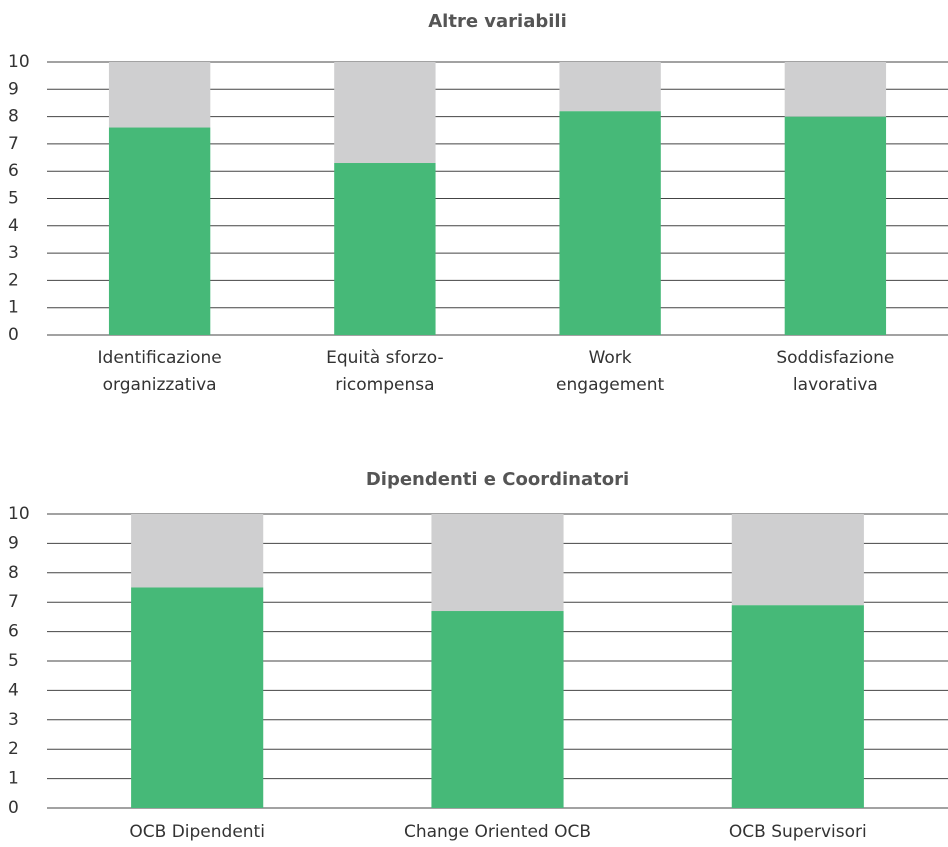 This screenshot has height=847, width=948. I want to click on x-tick-label: Equità sforzo-, so click(385, 358).